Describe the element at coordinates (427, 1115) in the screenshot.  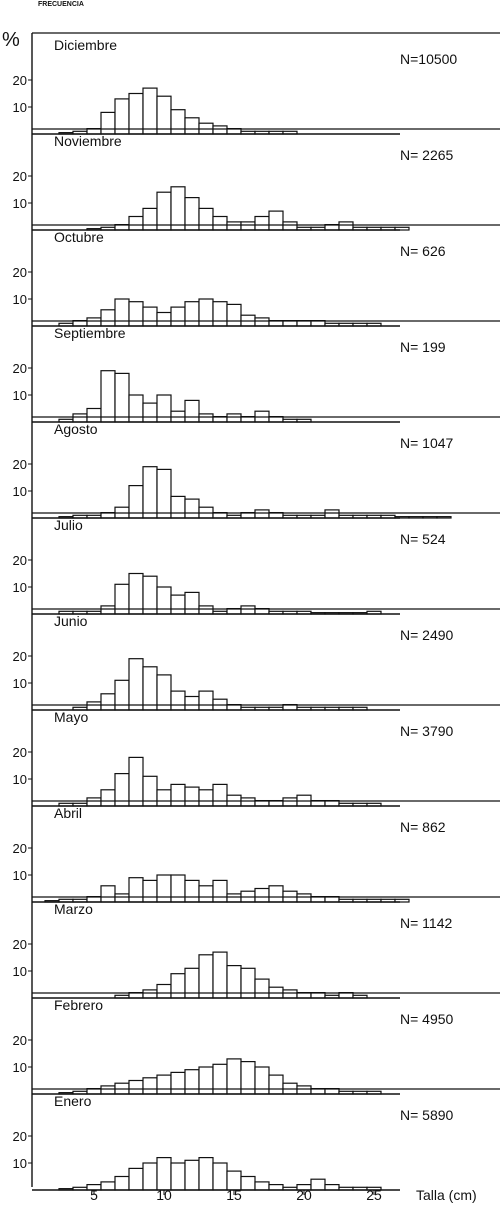
I see `panel-n-label: N= 5890` at that location.